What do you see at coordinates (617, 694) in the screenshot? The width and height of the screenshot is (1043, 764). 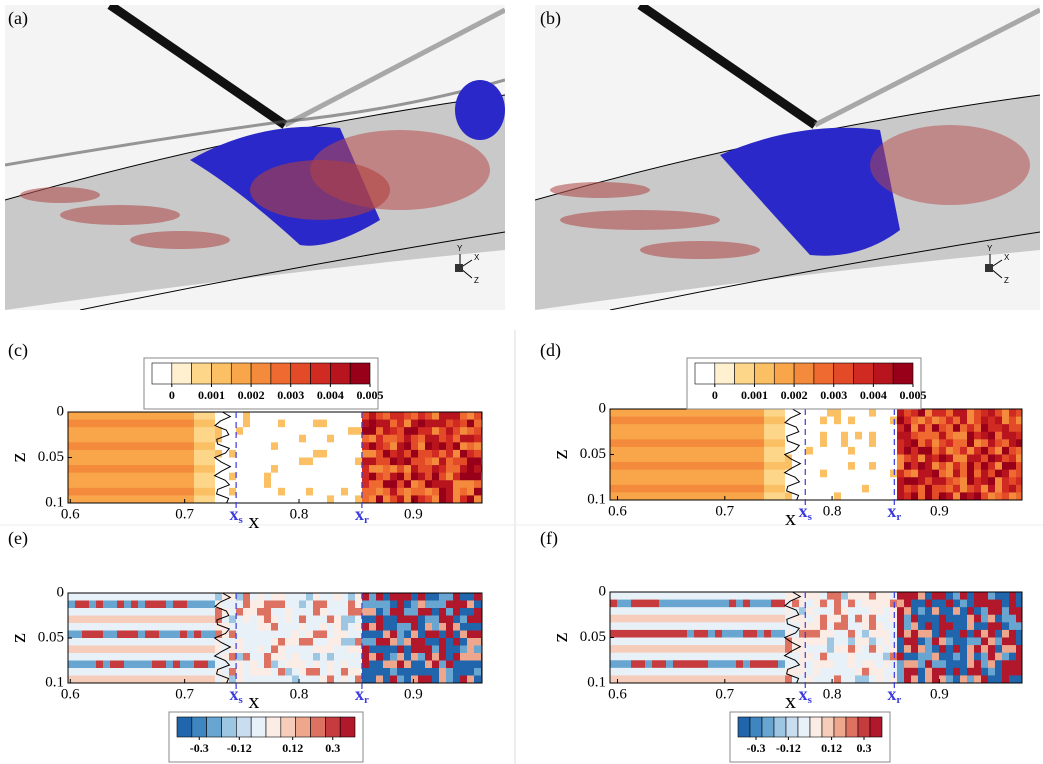 I see `x-tick-label: 0.6` at bounding box center [617, 694].